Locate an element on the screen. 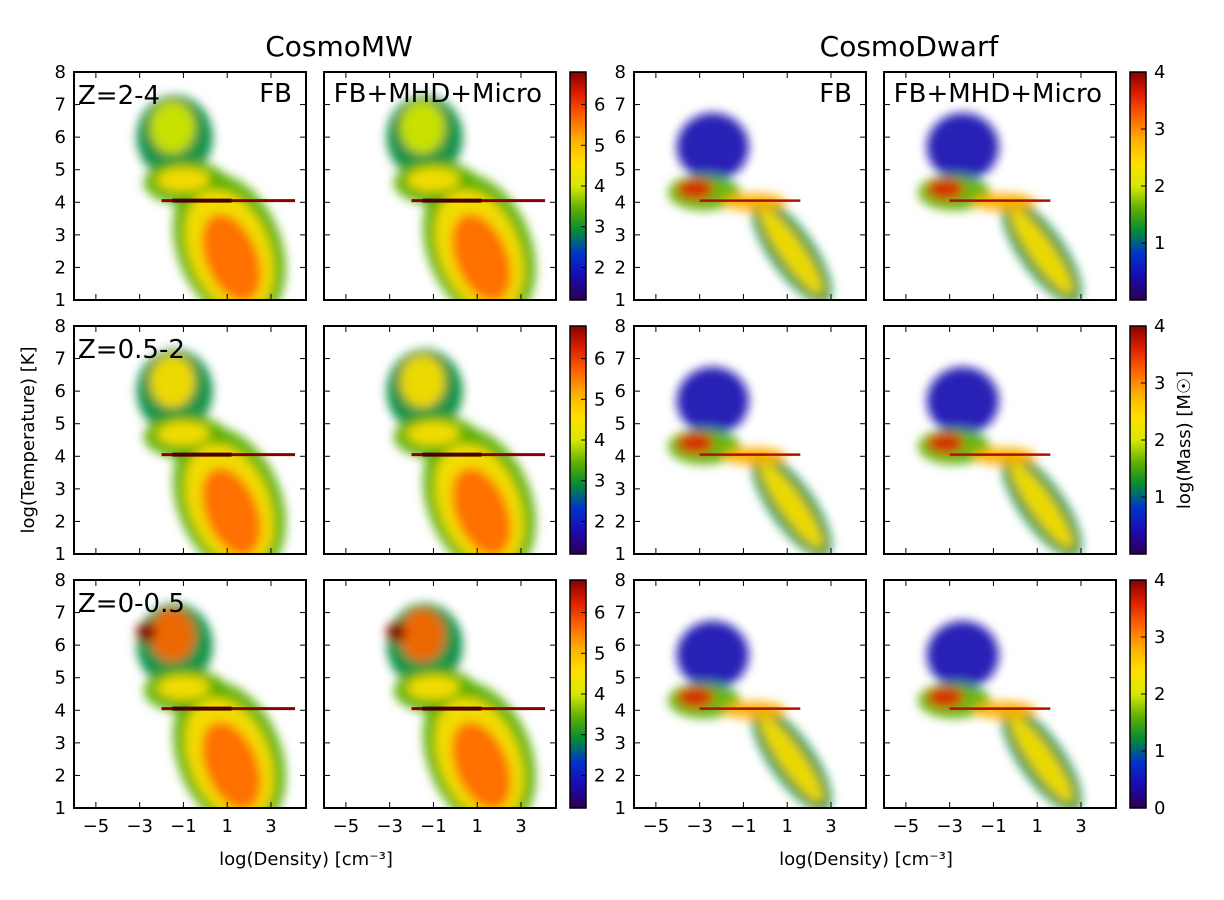 Image resolution: width=1224 pixels, height=900 pixels. panel-row1-col3: 1 2 3 4 5 6 7 8 FB is located at coordinates (741, 186).